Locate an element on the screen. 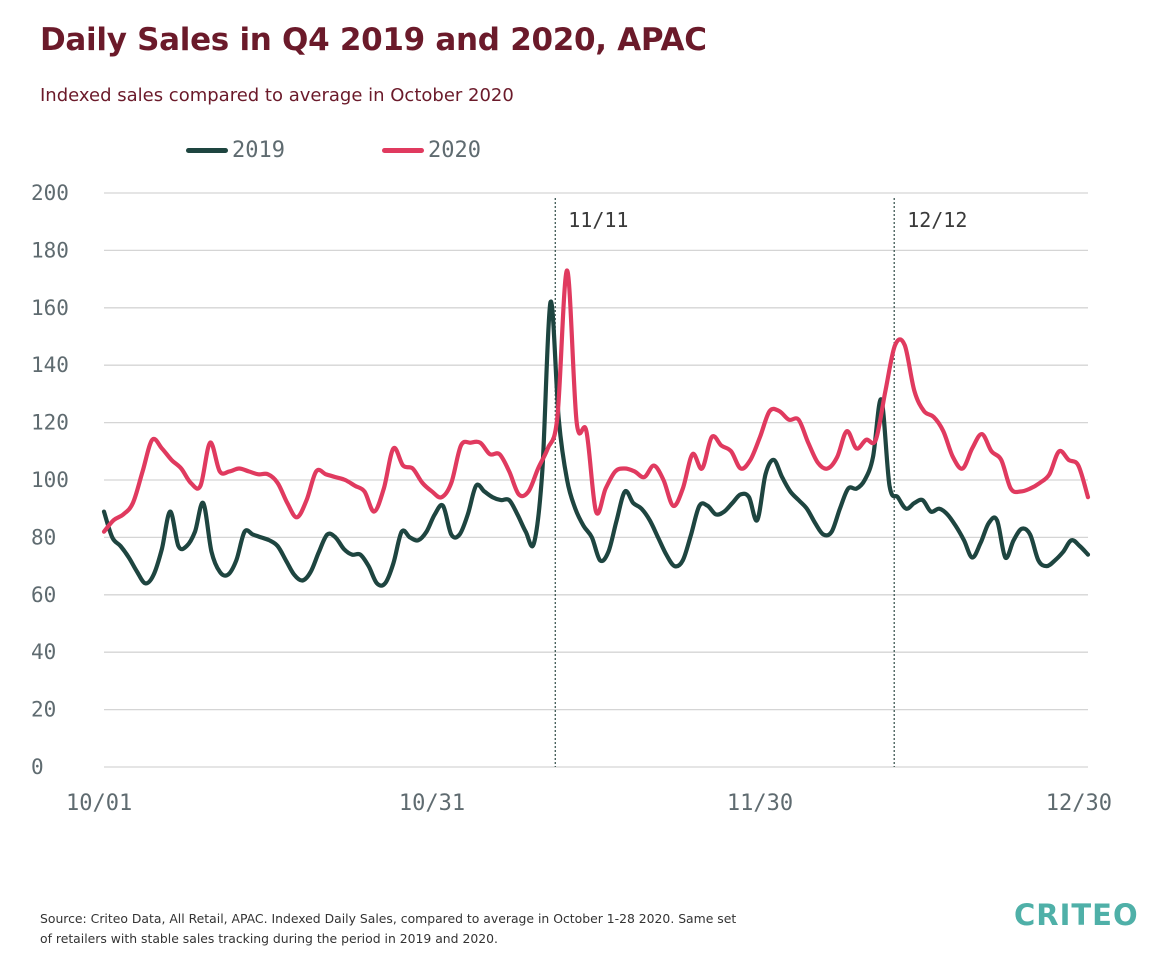 This screenshot has height=974, width=1162. y-tick-label: 100 is located at coordinates (50, 480).